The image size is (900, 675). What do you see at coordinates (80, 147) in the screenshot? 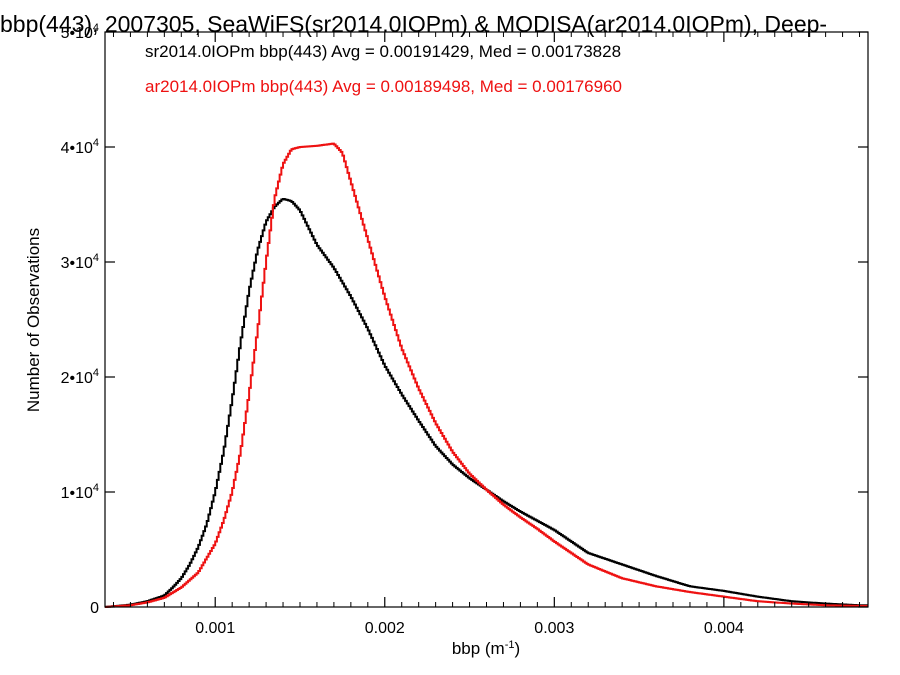
I see `y-tick-label: 4•104` at bounding box center [80, 147].